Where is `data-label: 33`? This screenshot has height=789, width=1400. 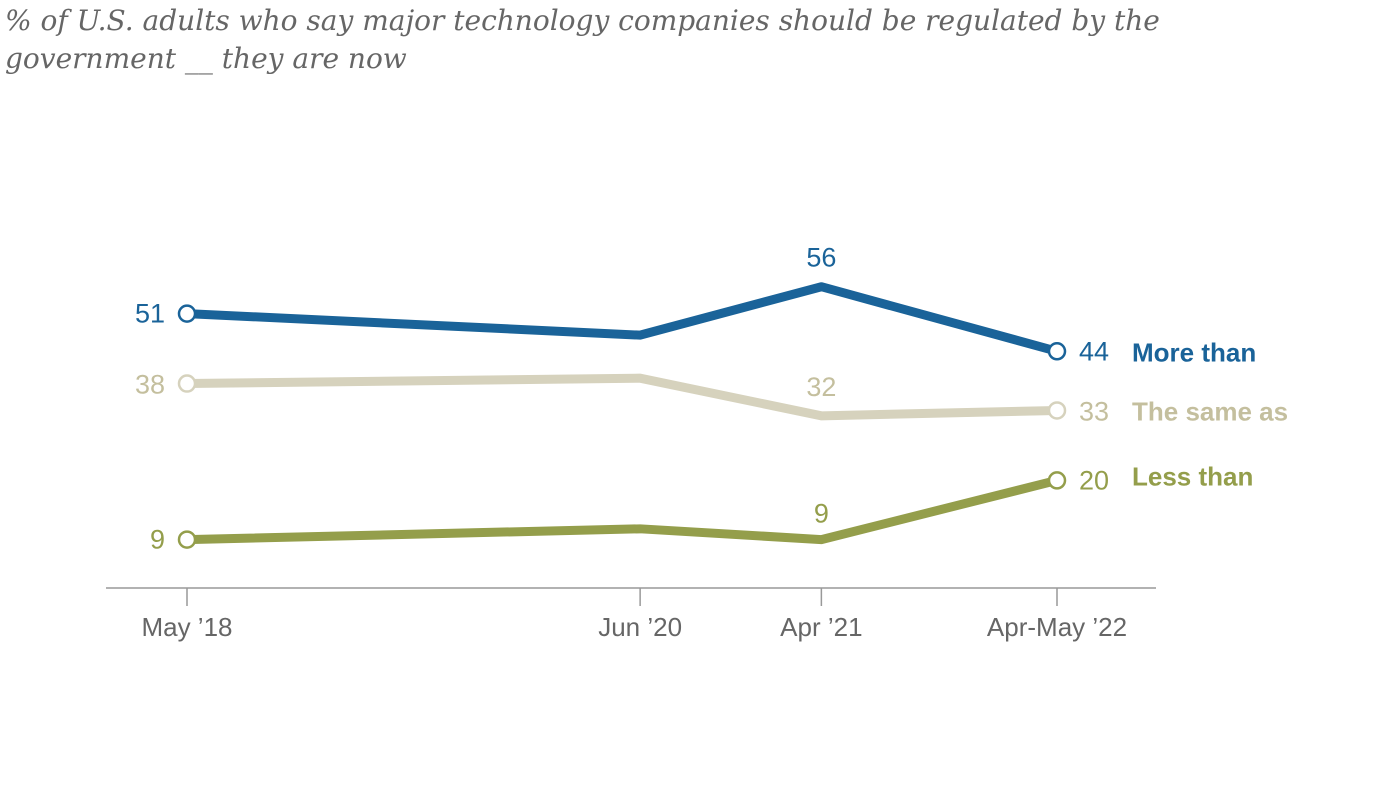 data-label: 33 is located at coordinates (1094, 411).